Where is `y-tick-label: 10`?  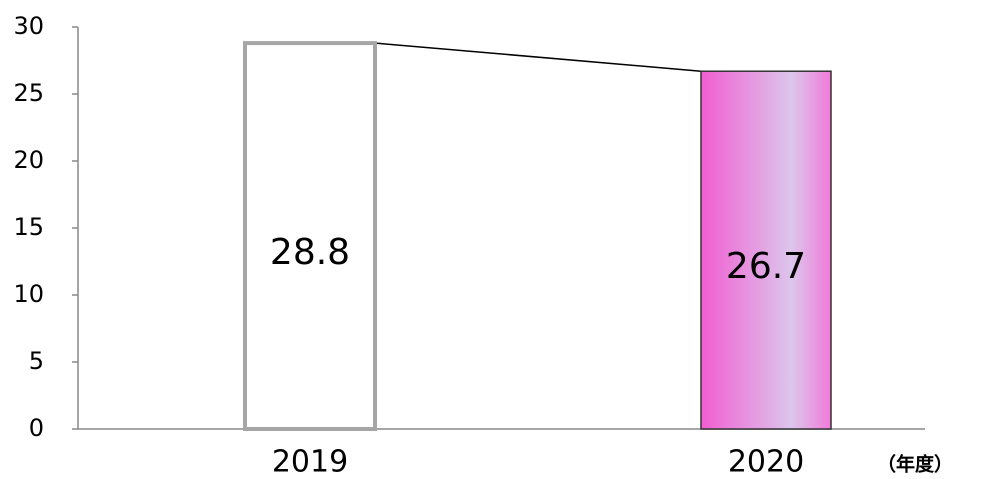
y-tick-label: 10 is located at coordinates (28, 294).